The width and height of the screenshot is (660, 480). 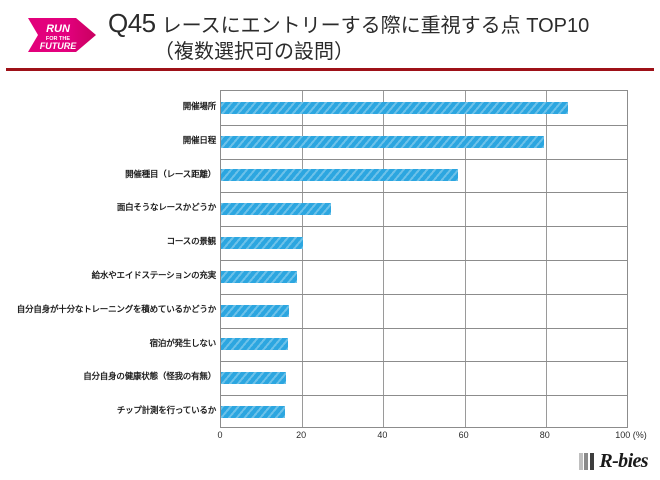 I want to click on x-tick-label: 100 (%), so click(x=631, y=435).